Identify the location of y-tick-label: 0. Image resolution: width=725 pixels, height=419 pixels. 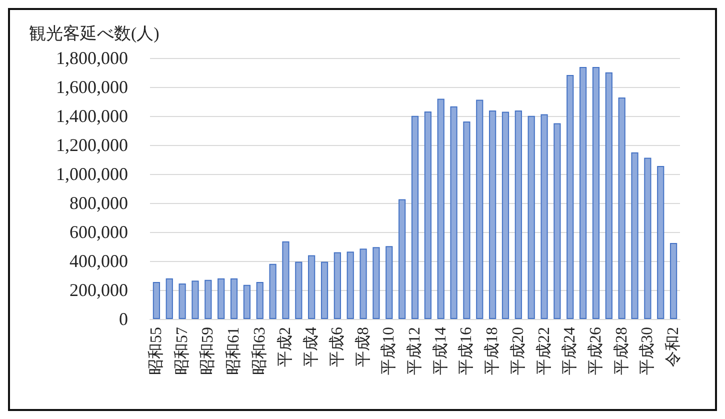
(123, 319).